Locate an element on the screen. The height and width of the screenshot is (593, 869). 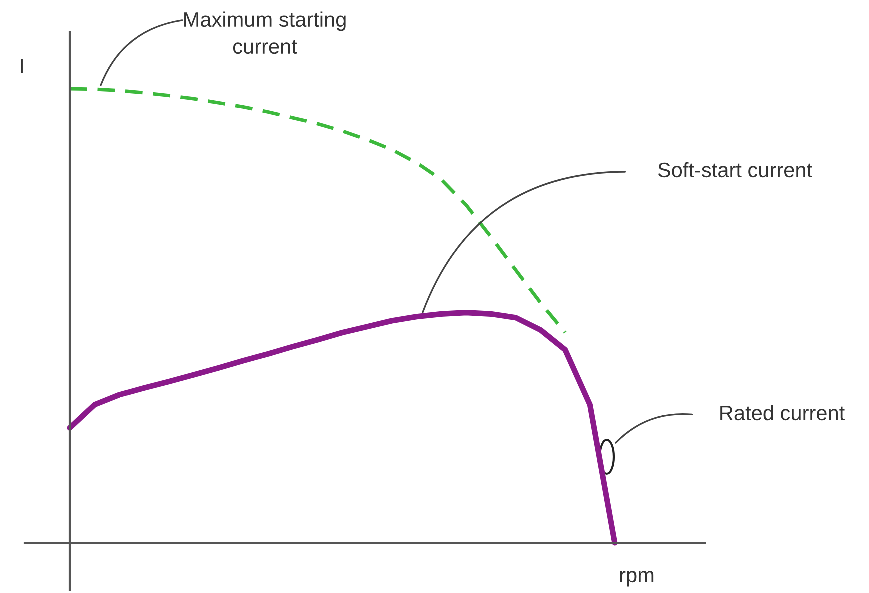
text: Rated current is located at coordinates (782, 413).